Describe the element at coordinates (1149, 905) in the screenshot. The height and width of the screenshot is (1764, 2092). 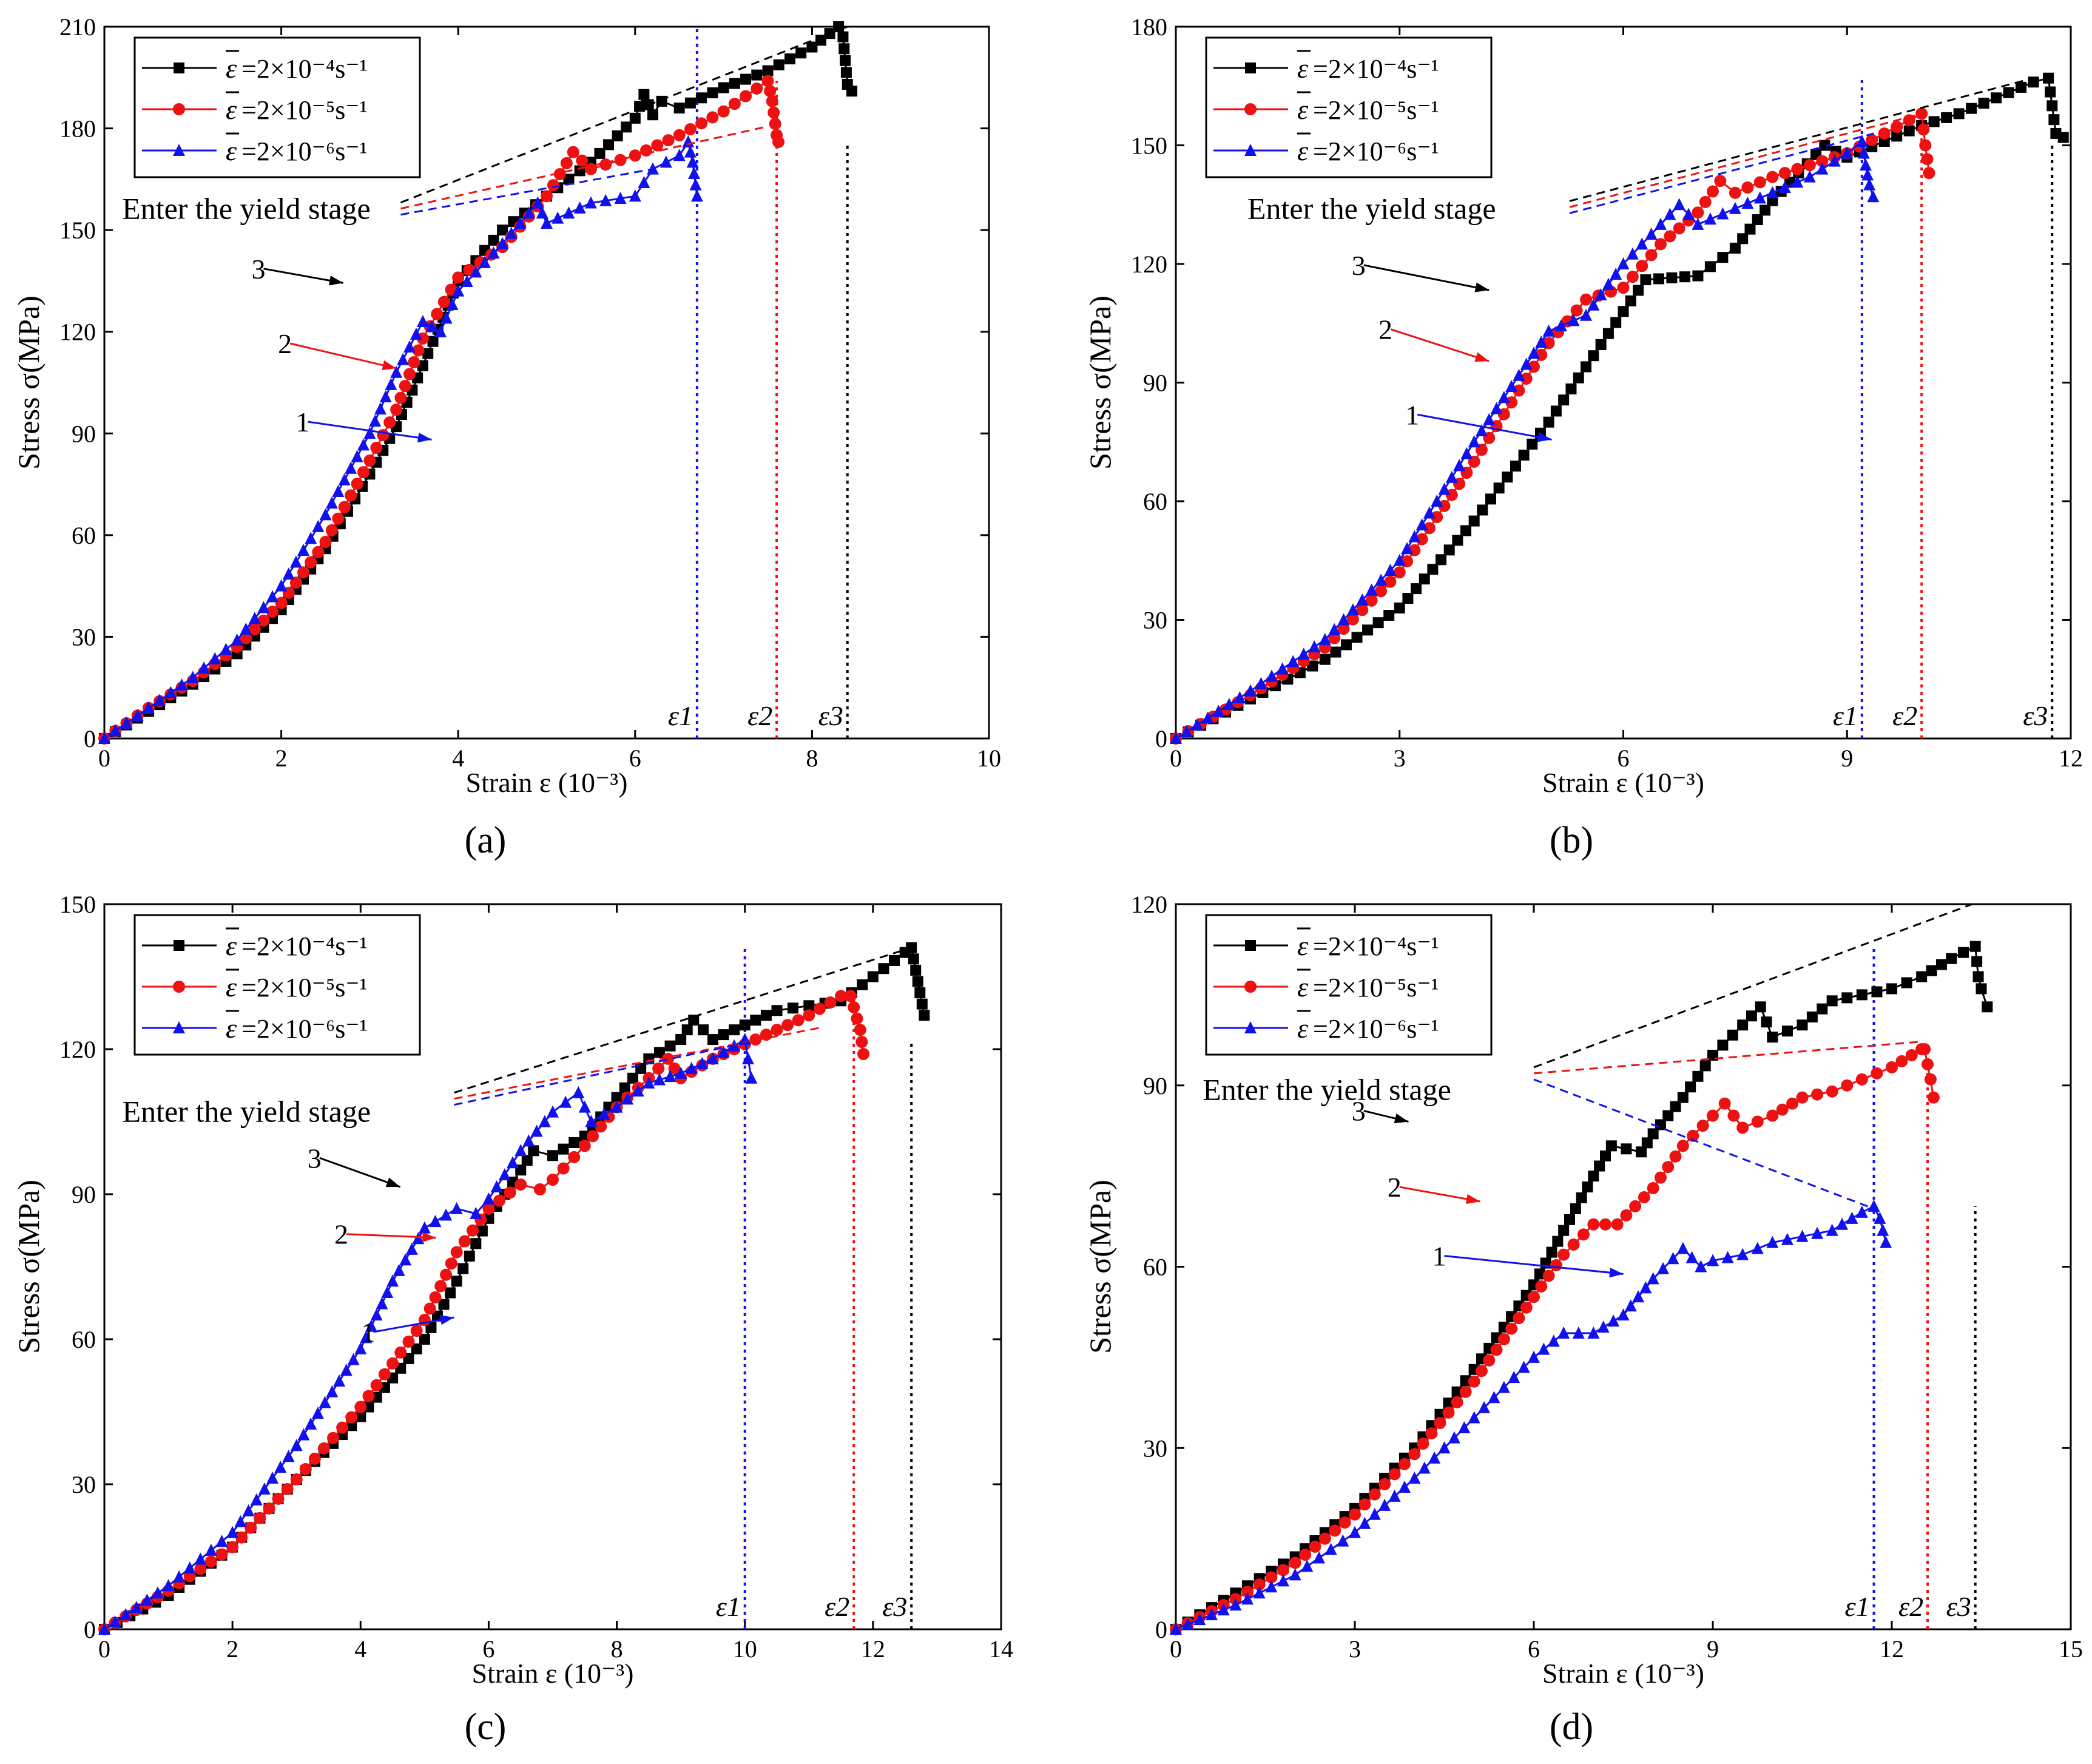
I see `y-tick-label: 120` at that location.